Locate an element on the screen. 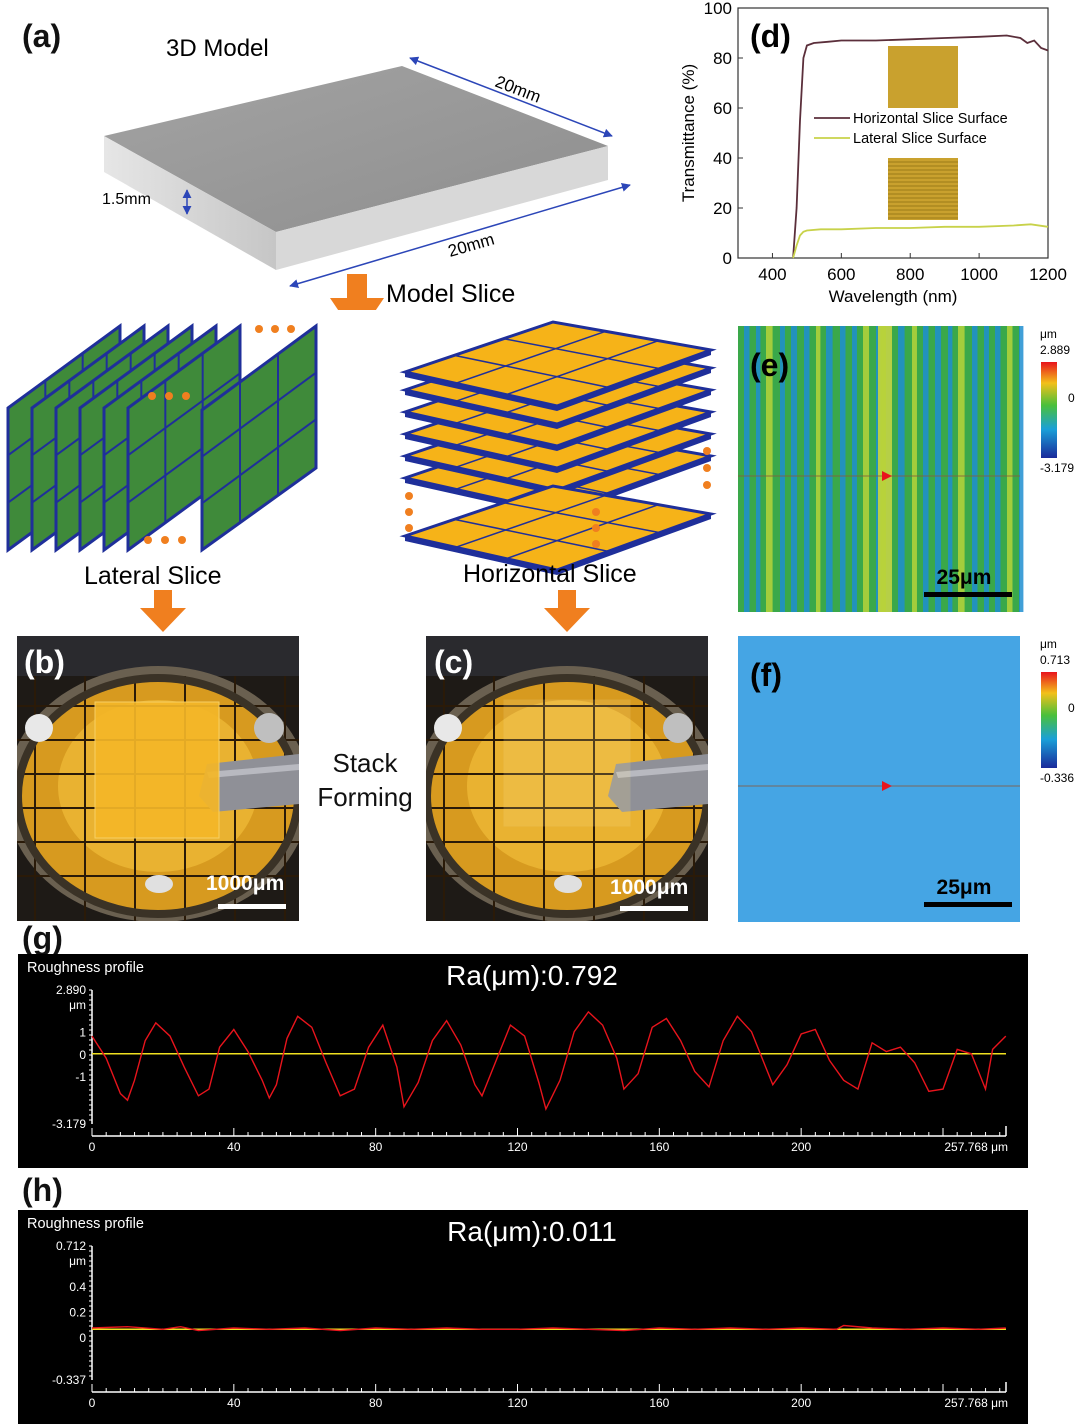 The image size is (1080, 1424). inset-horizontal-surface is located at coordinates (923, 77).